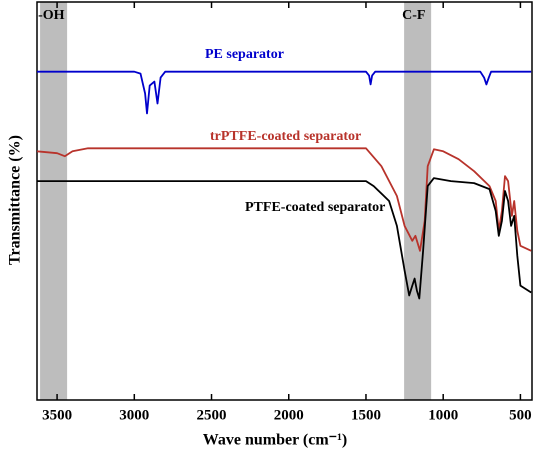 The image size is (550, 461). Describe the element at coordinates (51, 15) in the screenshot. I see `band-label: -OH` at that location.